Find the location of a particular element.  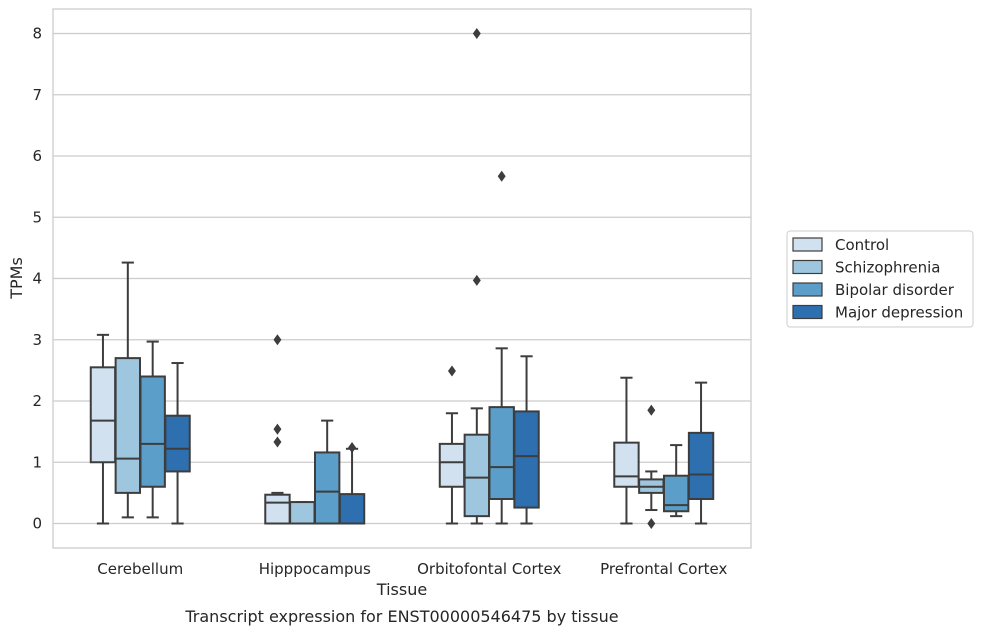

legend-label: Major depression is located at coordinates (899, 313).